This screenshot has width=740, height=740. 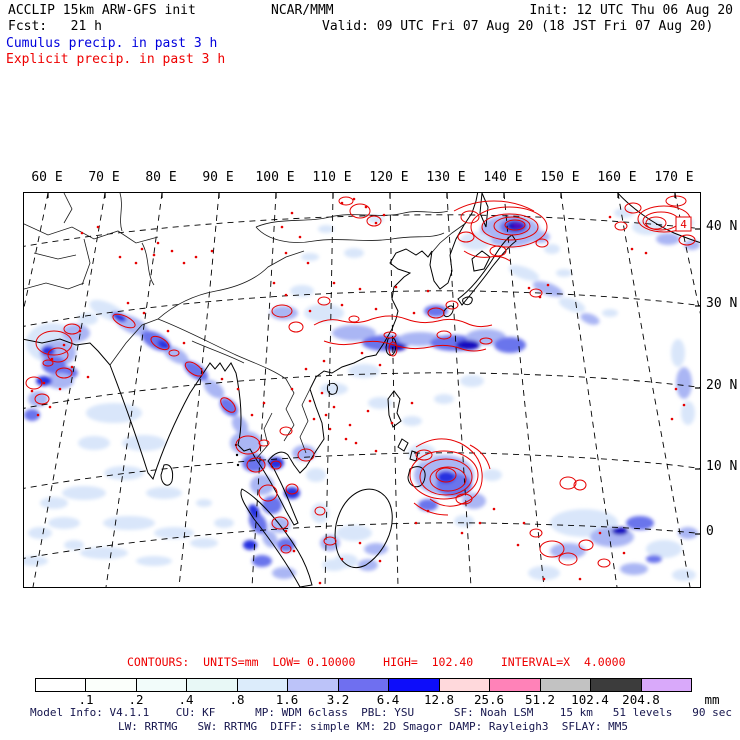 What do you see at coordinates (102, 10) in the screenshot?
I see `plot-title: ACCLIP 15km ARW-GFS init` at bounding box center [102, 10].